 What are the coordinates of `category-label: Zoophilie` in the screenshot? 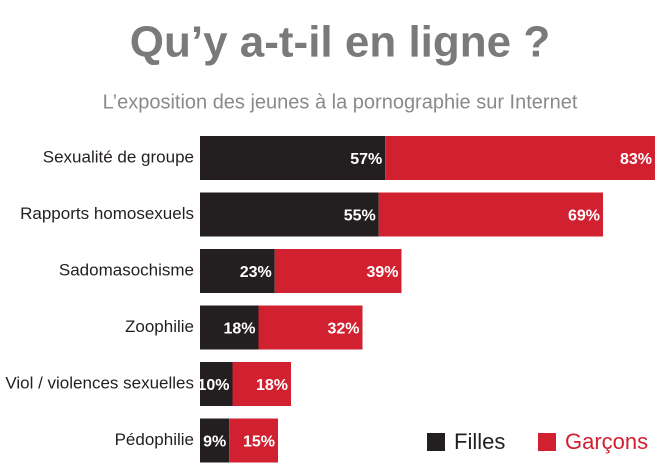 It's located at (159, 326).